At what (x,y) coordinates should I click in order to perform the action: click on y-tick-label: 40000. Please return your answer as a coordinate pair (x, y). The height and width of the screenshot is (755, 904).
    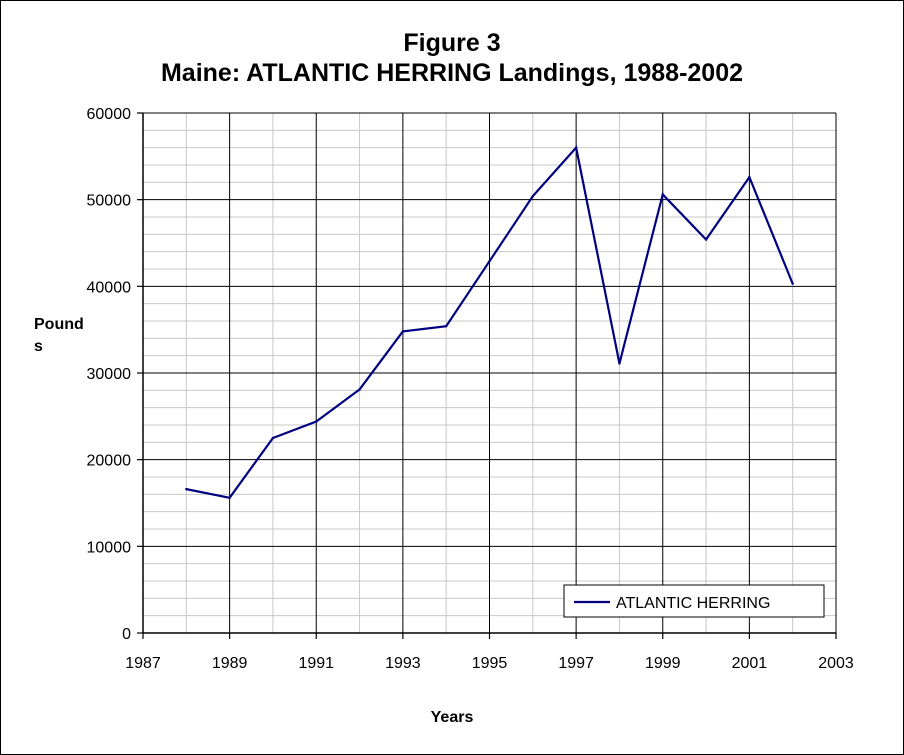
    Looking at the image, I should click on (109, 287).